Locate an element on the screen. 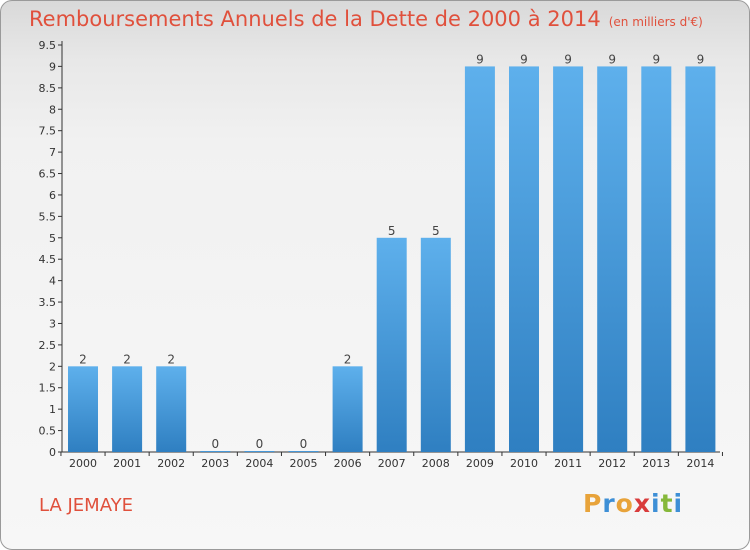 This screenshot has height=550, width=750. x-tick-label: 2008 is located at coordinates (436, 463).